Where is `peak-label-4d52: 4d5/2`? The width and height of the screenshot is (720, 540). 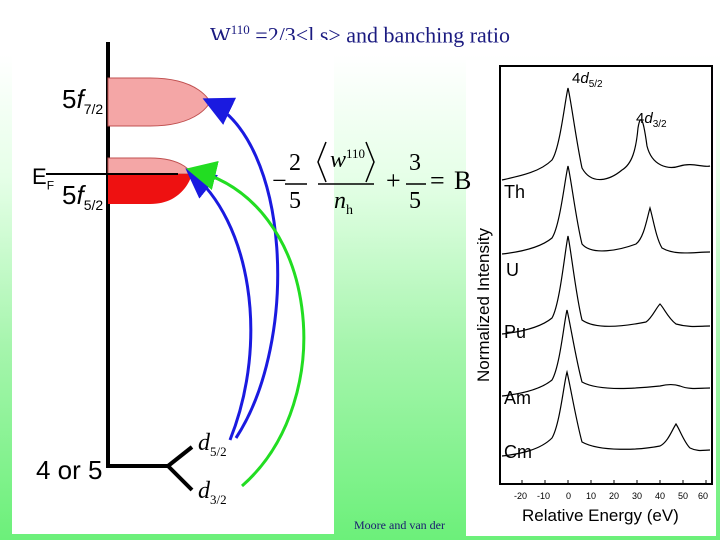 peak-label-4d52: 4d5/2 is located at coordinates (587, 80).